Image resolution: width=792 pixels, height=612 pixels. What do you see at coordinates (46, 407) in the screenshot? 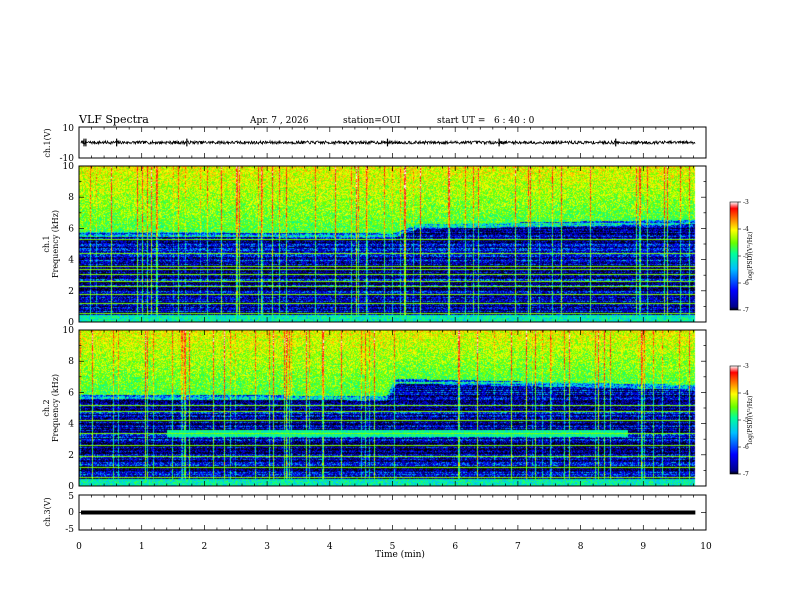
I see `ch2-spectrogram-ylabel-channel: ch.2` at bounding box center [46, 407].